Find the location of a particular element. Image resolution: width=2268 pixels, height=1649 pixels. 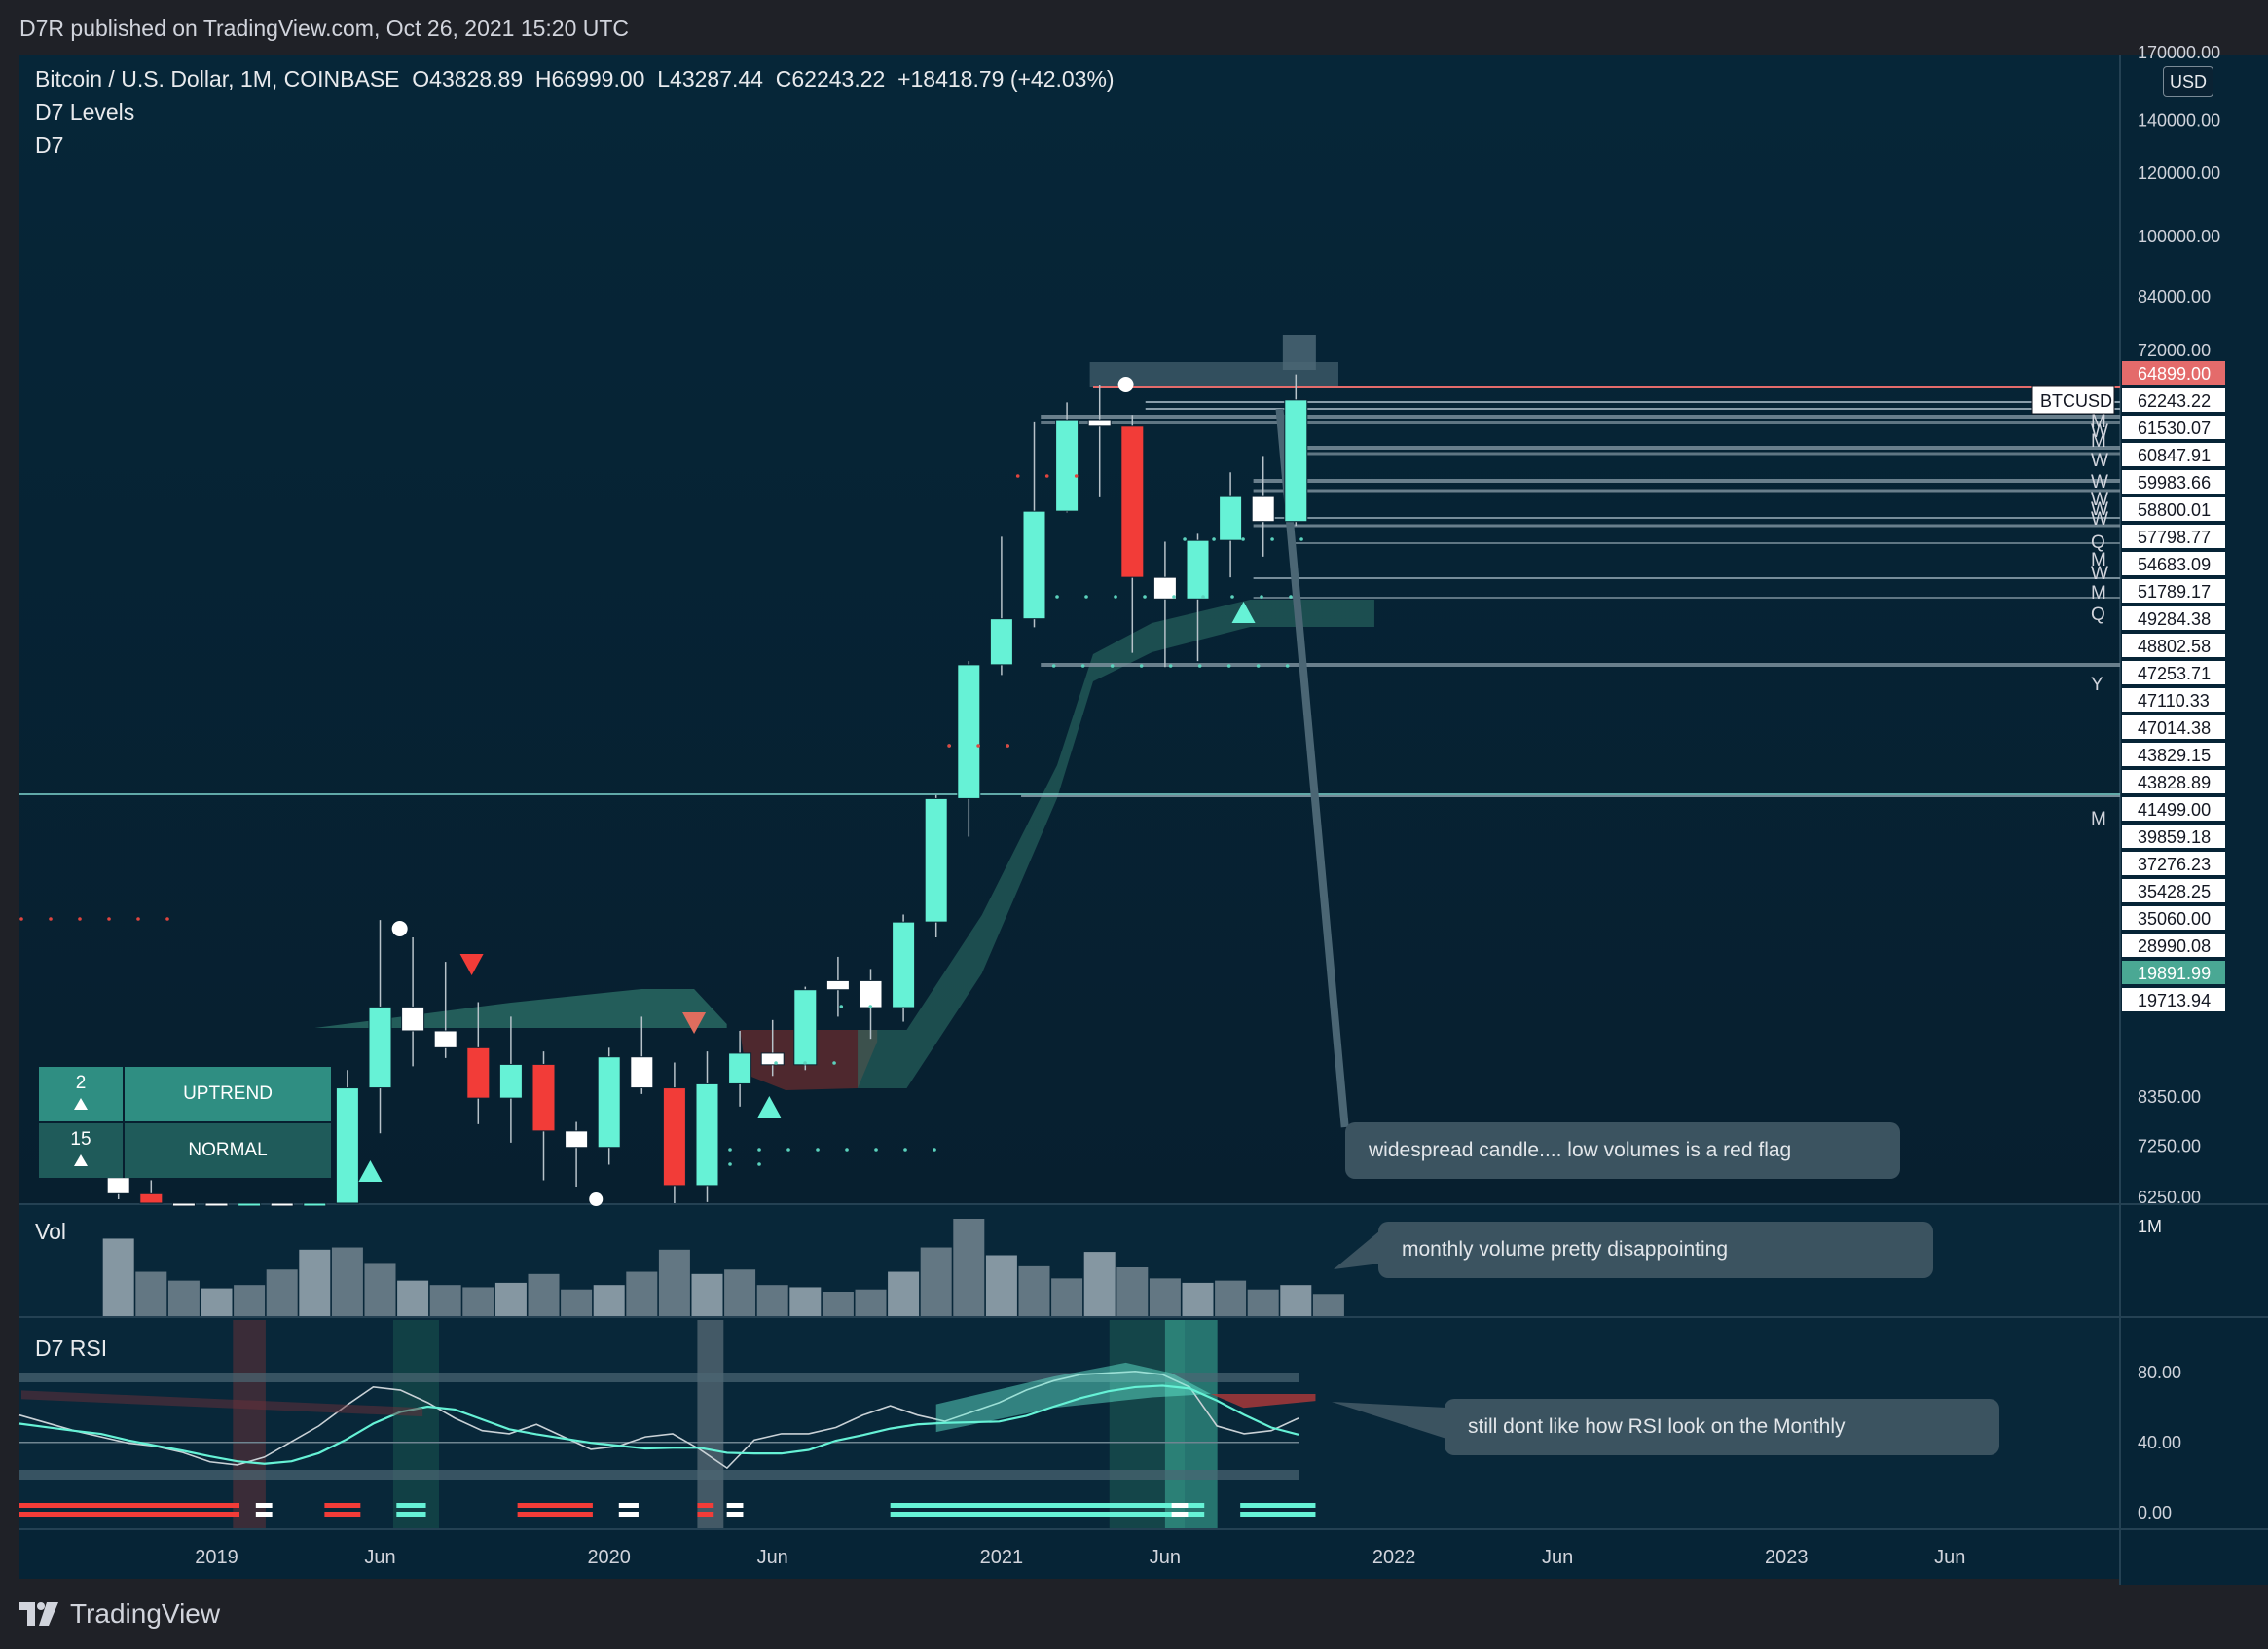

price-axis-tick: 8350.00 is located at coordinates (2169, 1097).